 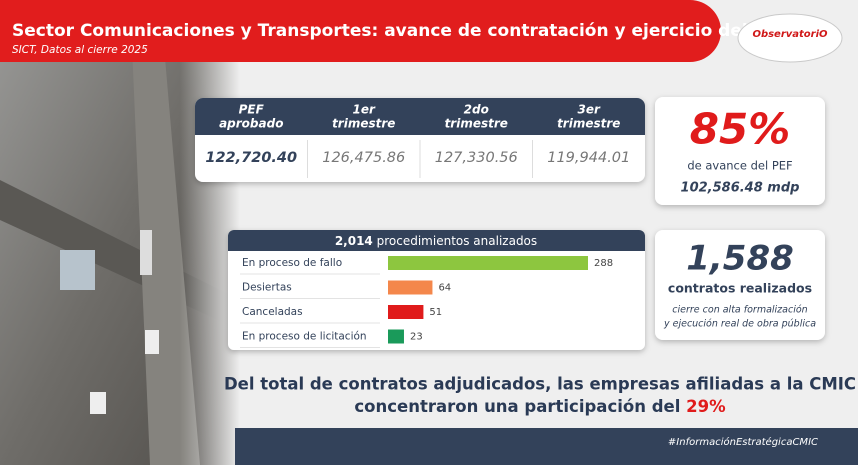 What do you see at coordinates (740, 129) in the screenshot?
I see `kpi-value: 85%` at bounding box center [740, 129].